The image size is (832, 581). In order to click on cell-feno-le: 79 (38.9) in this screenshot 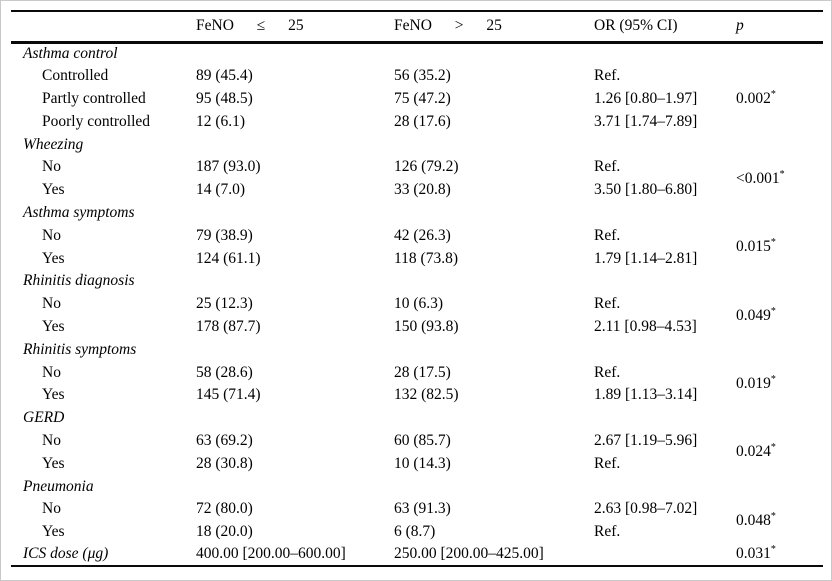, I will do `click(224, 235)`.